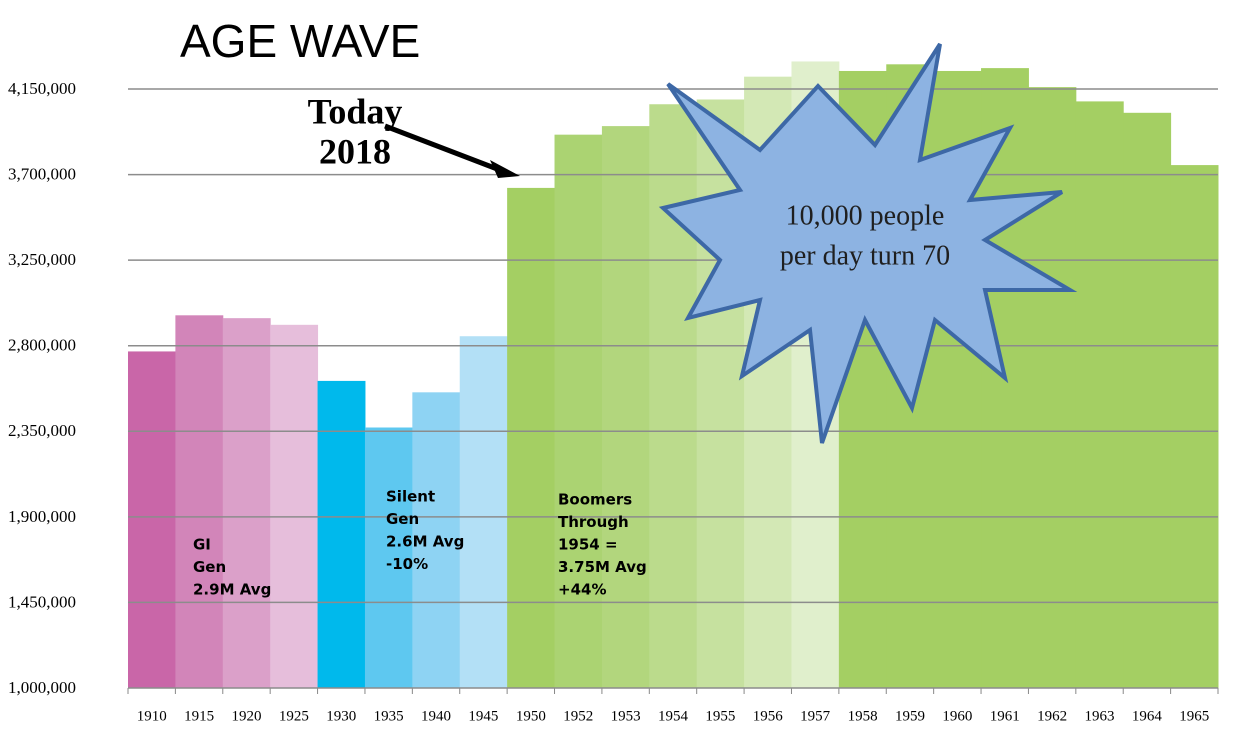 The image size is (1256, 730). I want to click on x-tick-label: 1964, so click(1147, 716).